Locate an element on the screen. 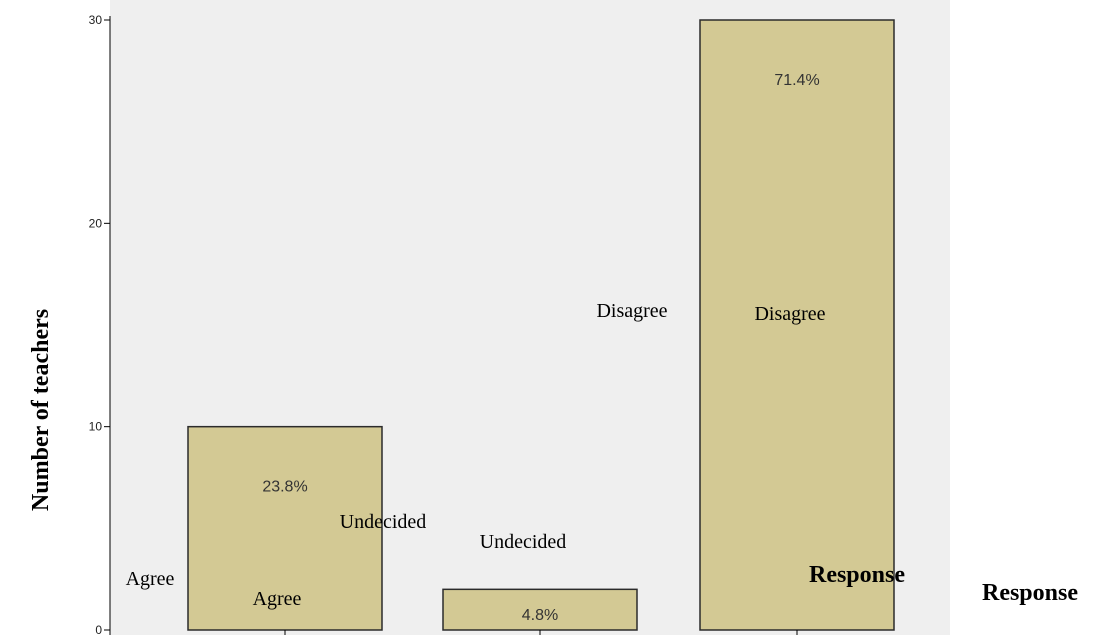 The height and width of the screenshot is (635, 1101). y-tick-label: 10 is located at coordinates (96, 427).